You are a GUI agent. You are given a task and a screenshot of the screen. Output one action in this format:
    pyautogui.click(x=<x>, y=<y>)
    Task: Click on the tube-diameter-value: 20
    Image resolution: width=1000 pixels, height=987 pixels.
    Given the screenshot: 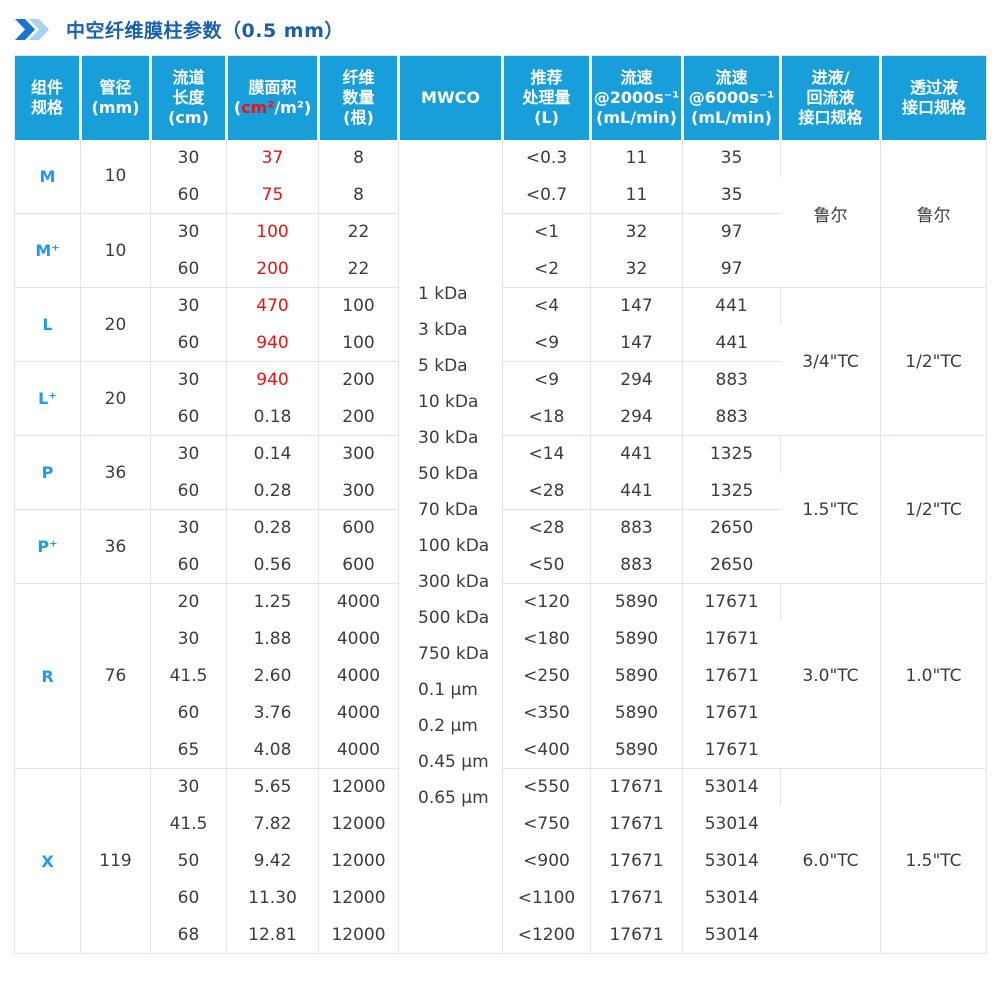 What is the action you would take?
    pyautogui.click(x=115, y=398)
    